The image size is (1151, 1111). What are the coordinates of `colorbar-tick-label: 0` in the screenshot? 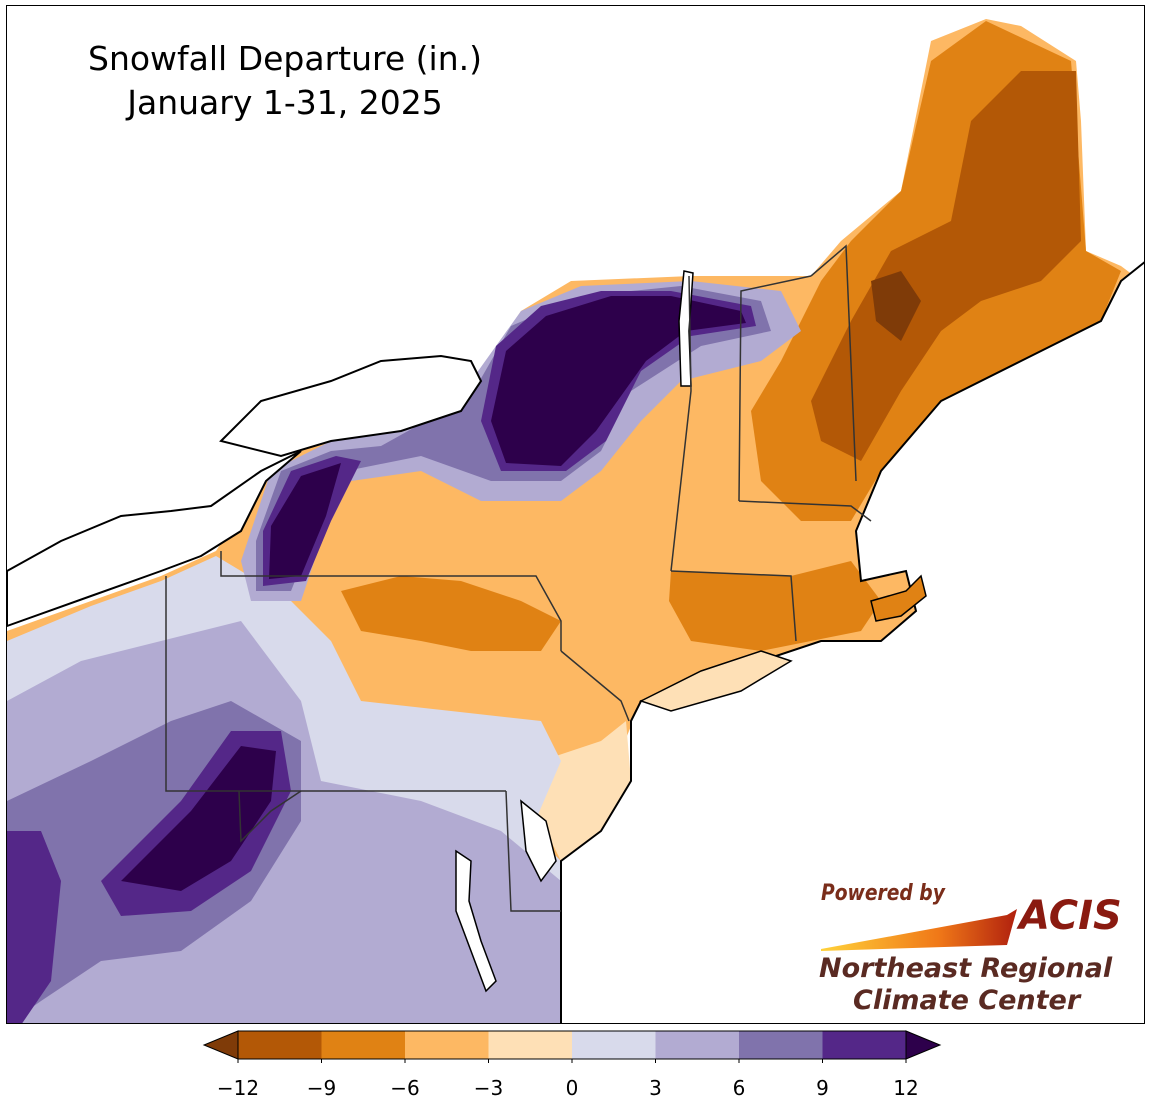 It's located at (572, 1088).